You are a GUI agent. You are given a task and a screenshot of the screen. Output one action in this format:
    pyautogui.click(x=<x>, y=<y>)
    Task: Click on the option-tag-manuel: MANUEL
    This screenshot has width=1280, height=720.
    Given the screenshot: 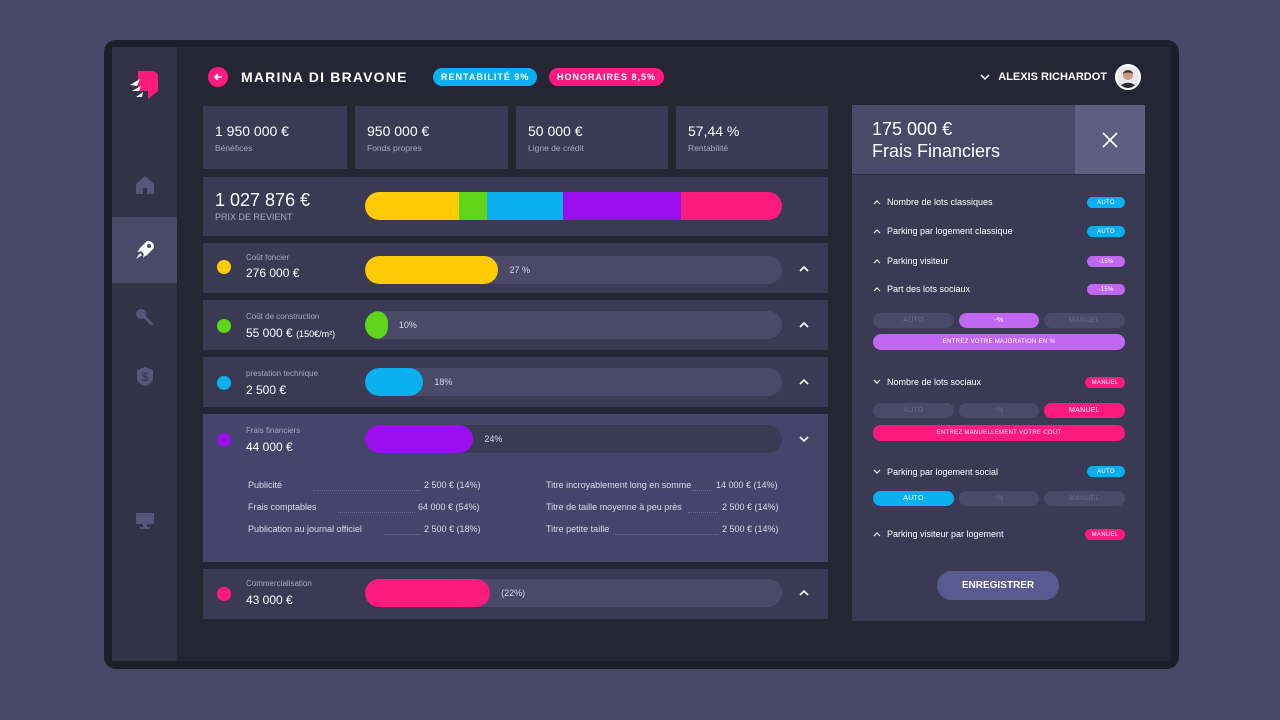 What is the action you would take?
    pyautogui.click(x=1105, y=534)
    